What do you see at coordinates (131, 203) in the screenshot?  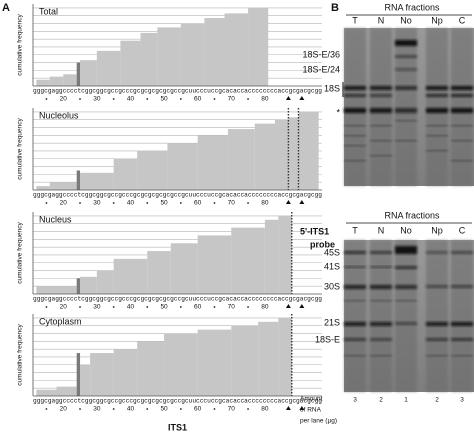 I see `x-tick-label: 40` at bounding box center [131, 203].